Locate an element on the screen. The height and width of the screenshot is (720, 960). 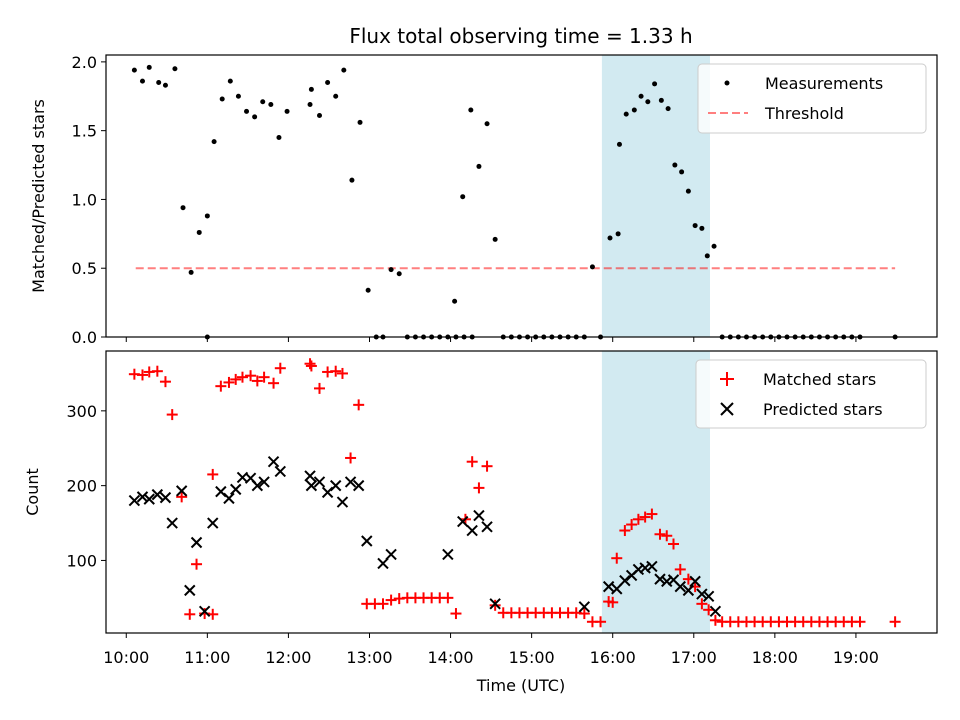
legend-matched-marker is located at coordinates (727, 379).